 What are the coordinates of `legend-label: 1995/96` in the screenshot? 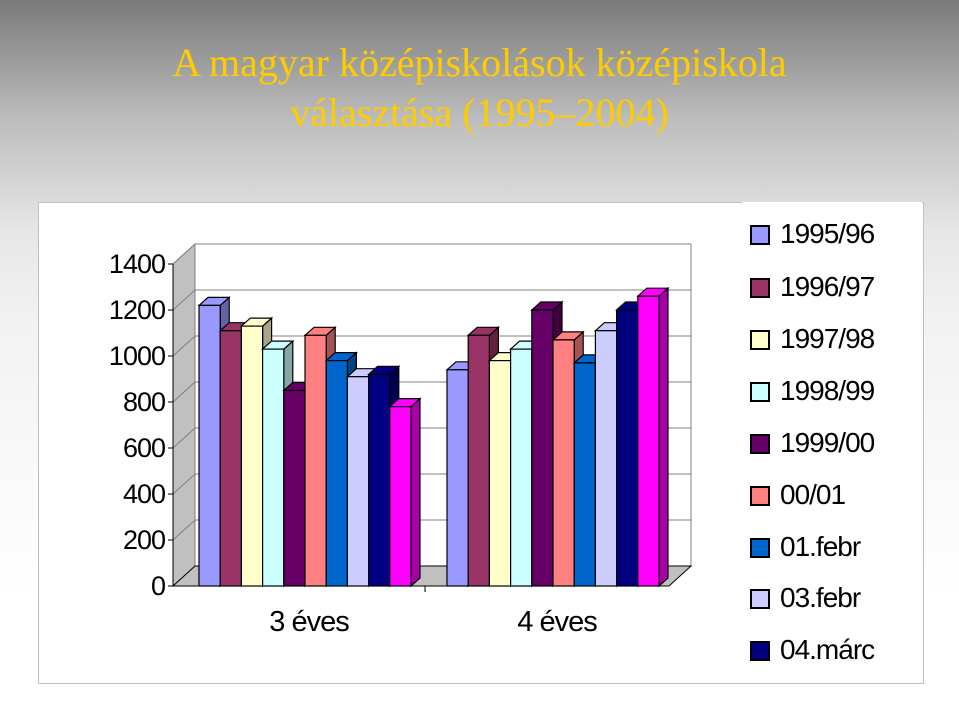 It's located at (827, 233).